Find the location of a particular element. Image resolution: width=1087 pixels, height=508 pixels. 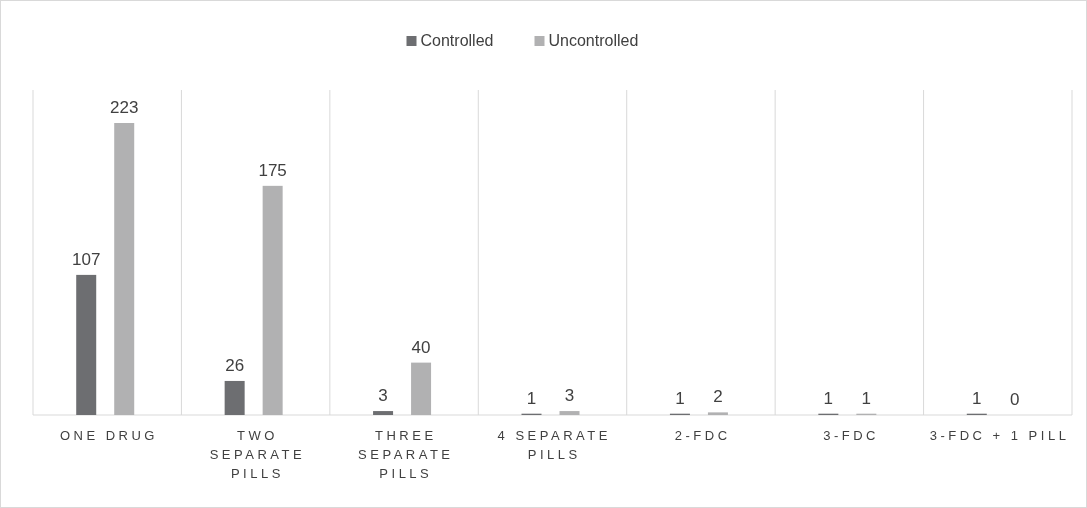

data-label: 40 is located at coordinates (421, 347).